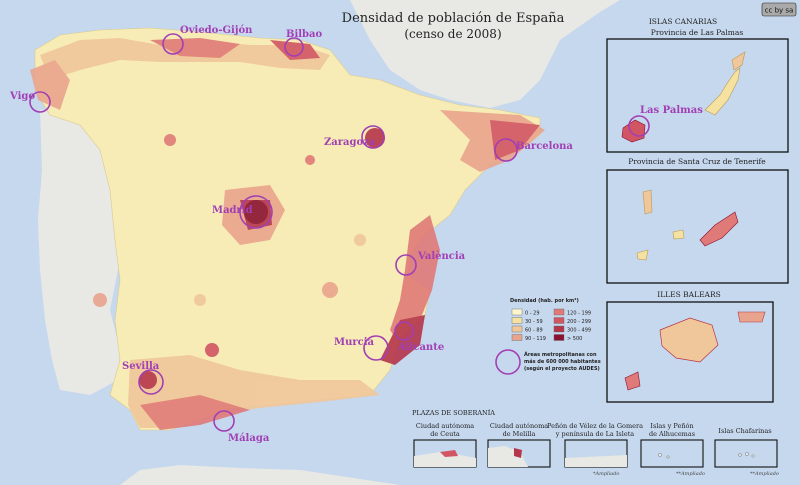  What do you see at coordinates (678, 234) in the screenshot?
I see `la-gomera-island` at bounding box center [678, 234].